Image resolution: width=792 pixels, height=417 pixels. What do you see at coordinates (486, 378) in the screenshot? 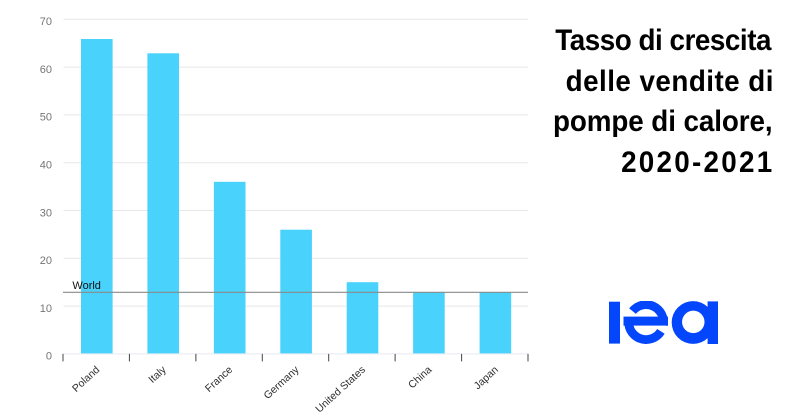
I see `svg-text: Japan` at bounding box center [486, 378].